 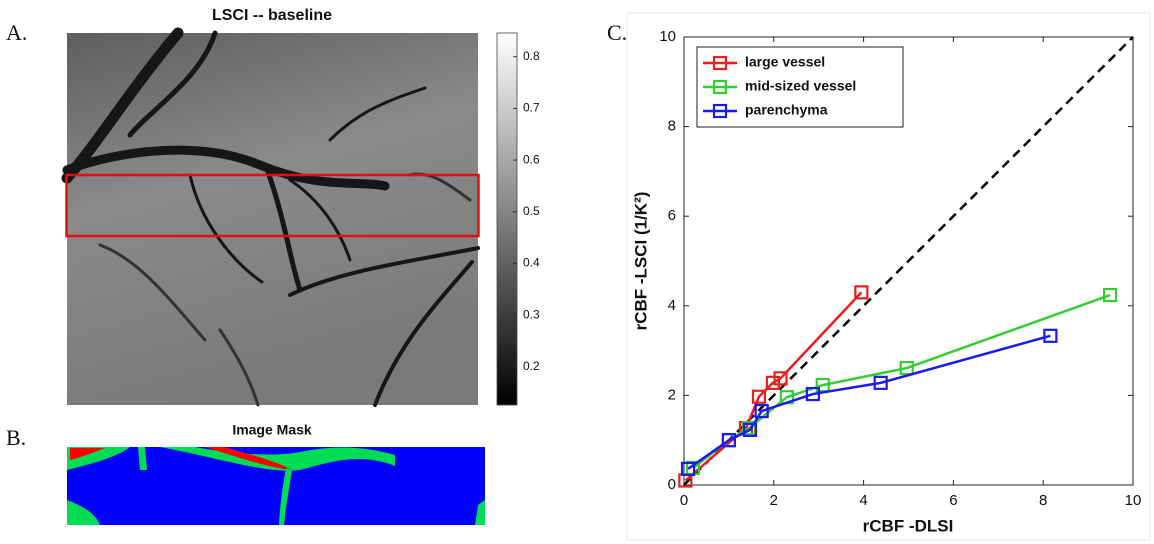 I want to click on colorbar-tick-label: 0.2, so click(x=531, y=366).